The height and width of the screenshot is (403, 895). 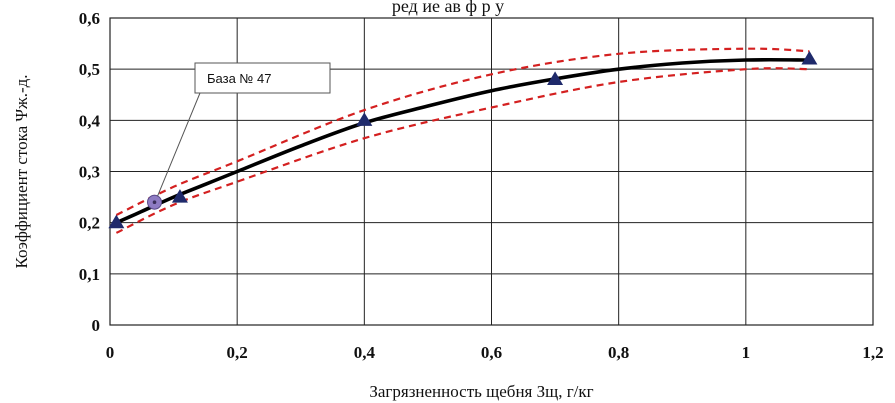 What do you see at coordinates (89, 223) in the screenshot?
I see `y-tick-label: 0,2` at bounding box center [89, 223].